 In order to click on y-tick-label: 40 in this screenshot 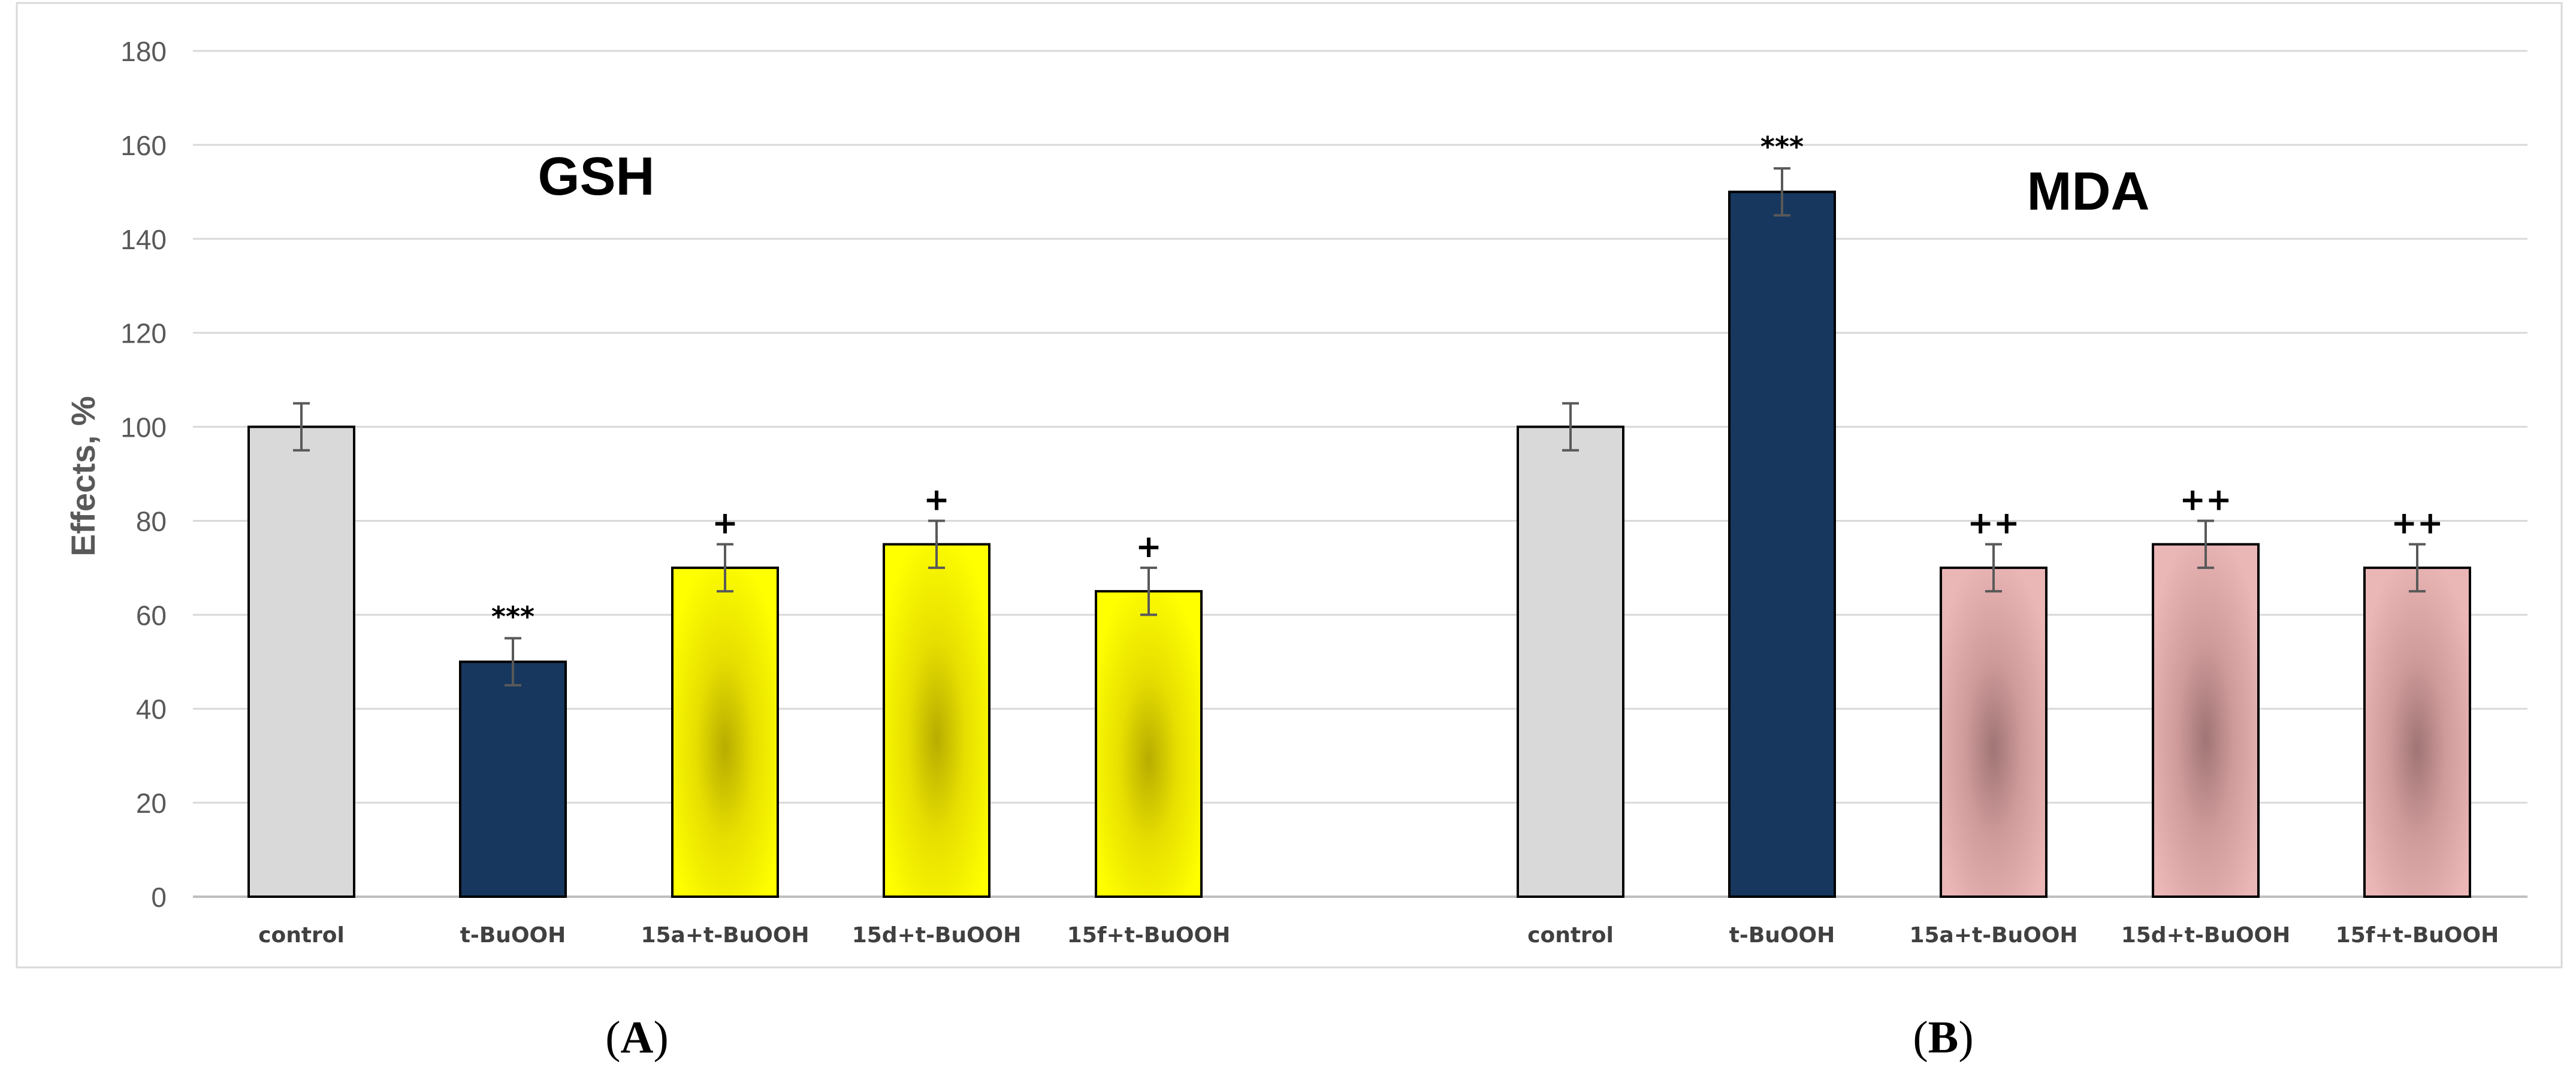, I will do `click(151, 710)`.